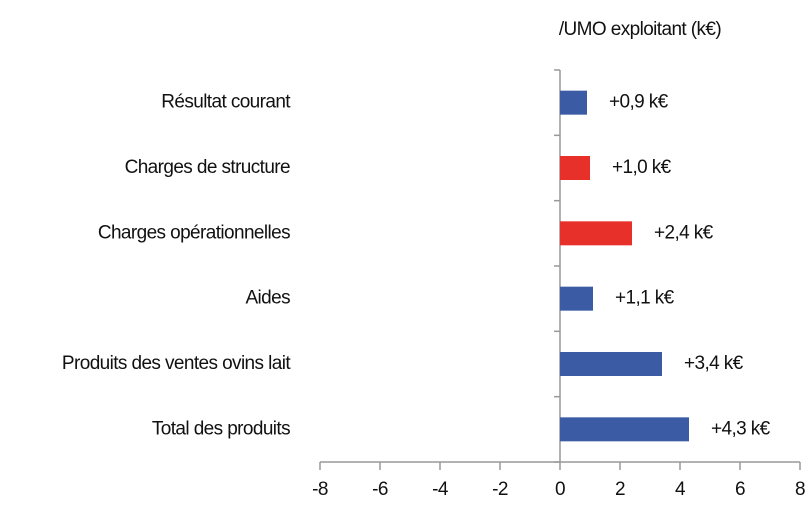 This screenshot has width=808, height=508. Describe the element at coordinates (800, 489) in the screenshot. I see `x-tick-label: 8` at that location.